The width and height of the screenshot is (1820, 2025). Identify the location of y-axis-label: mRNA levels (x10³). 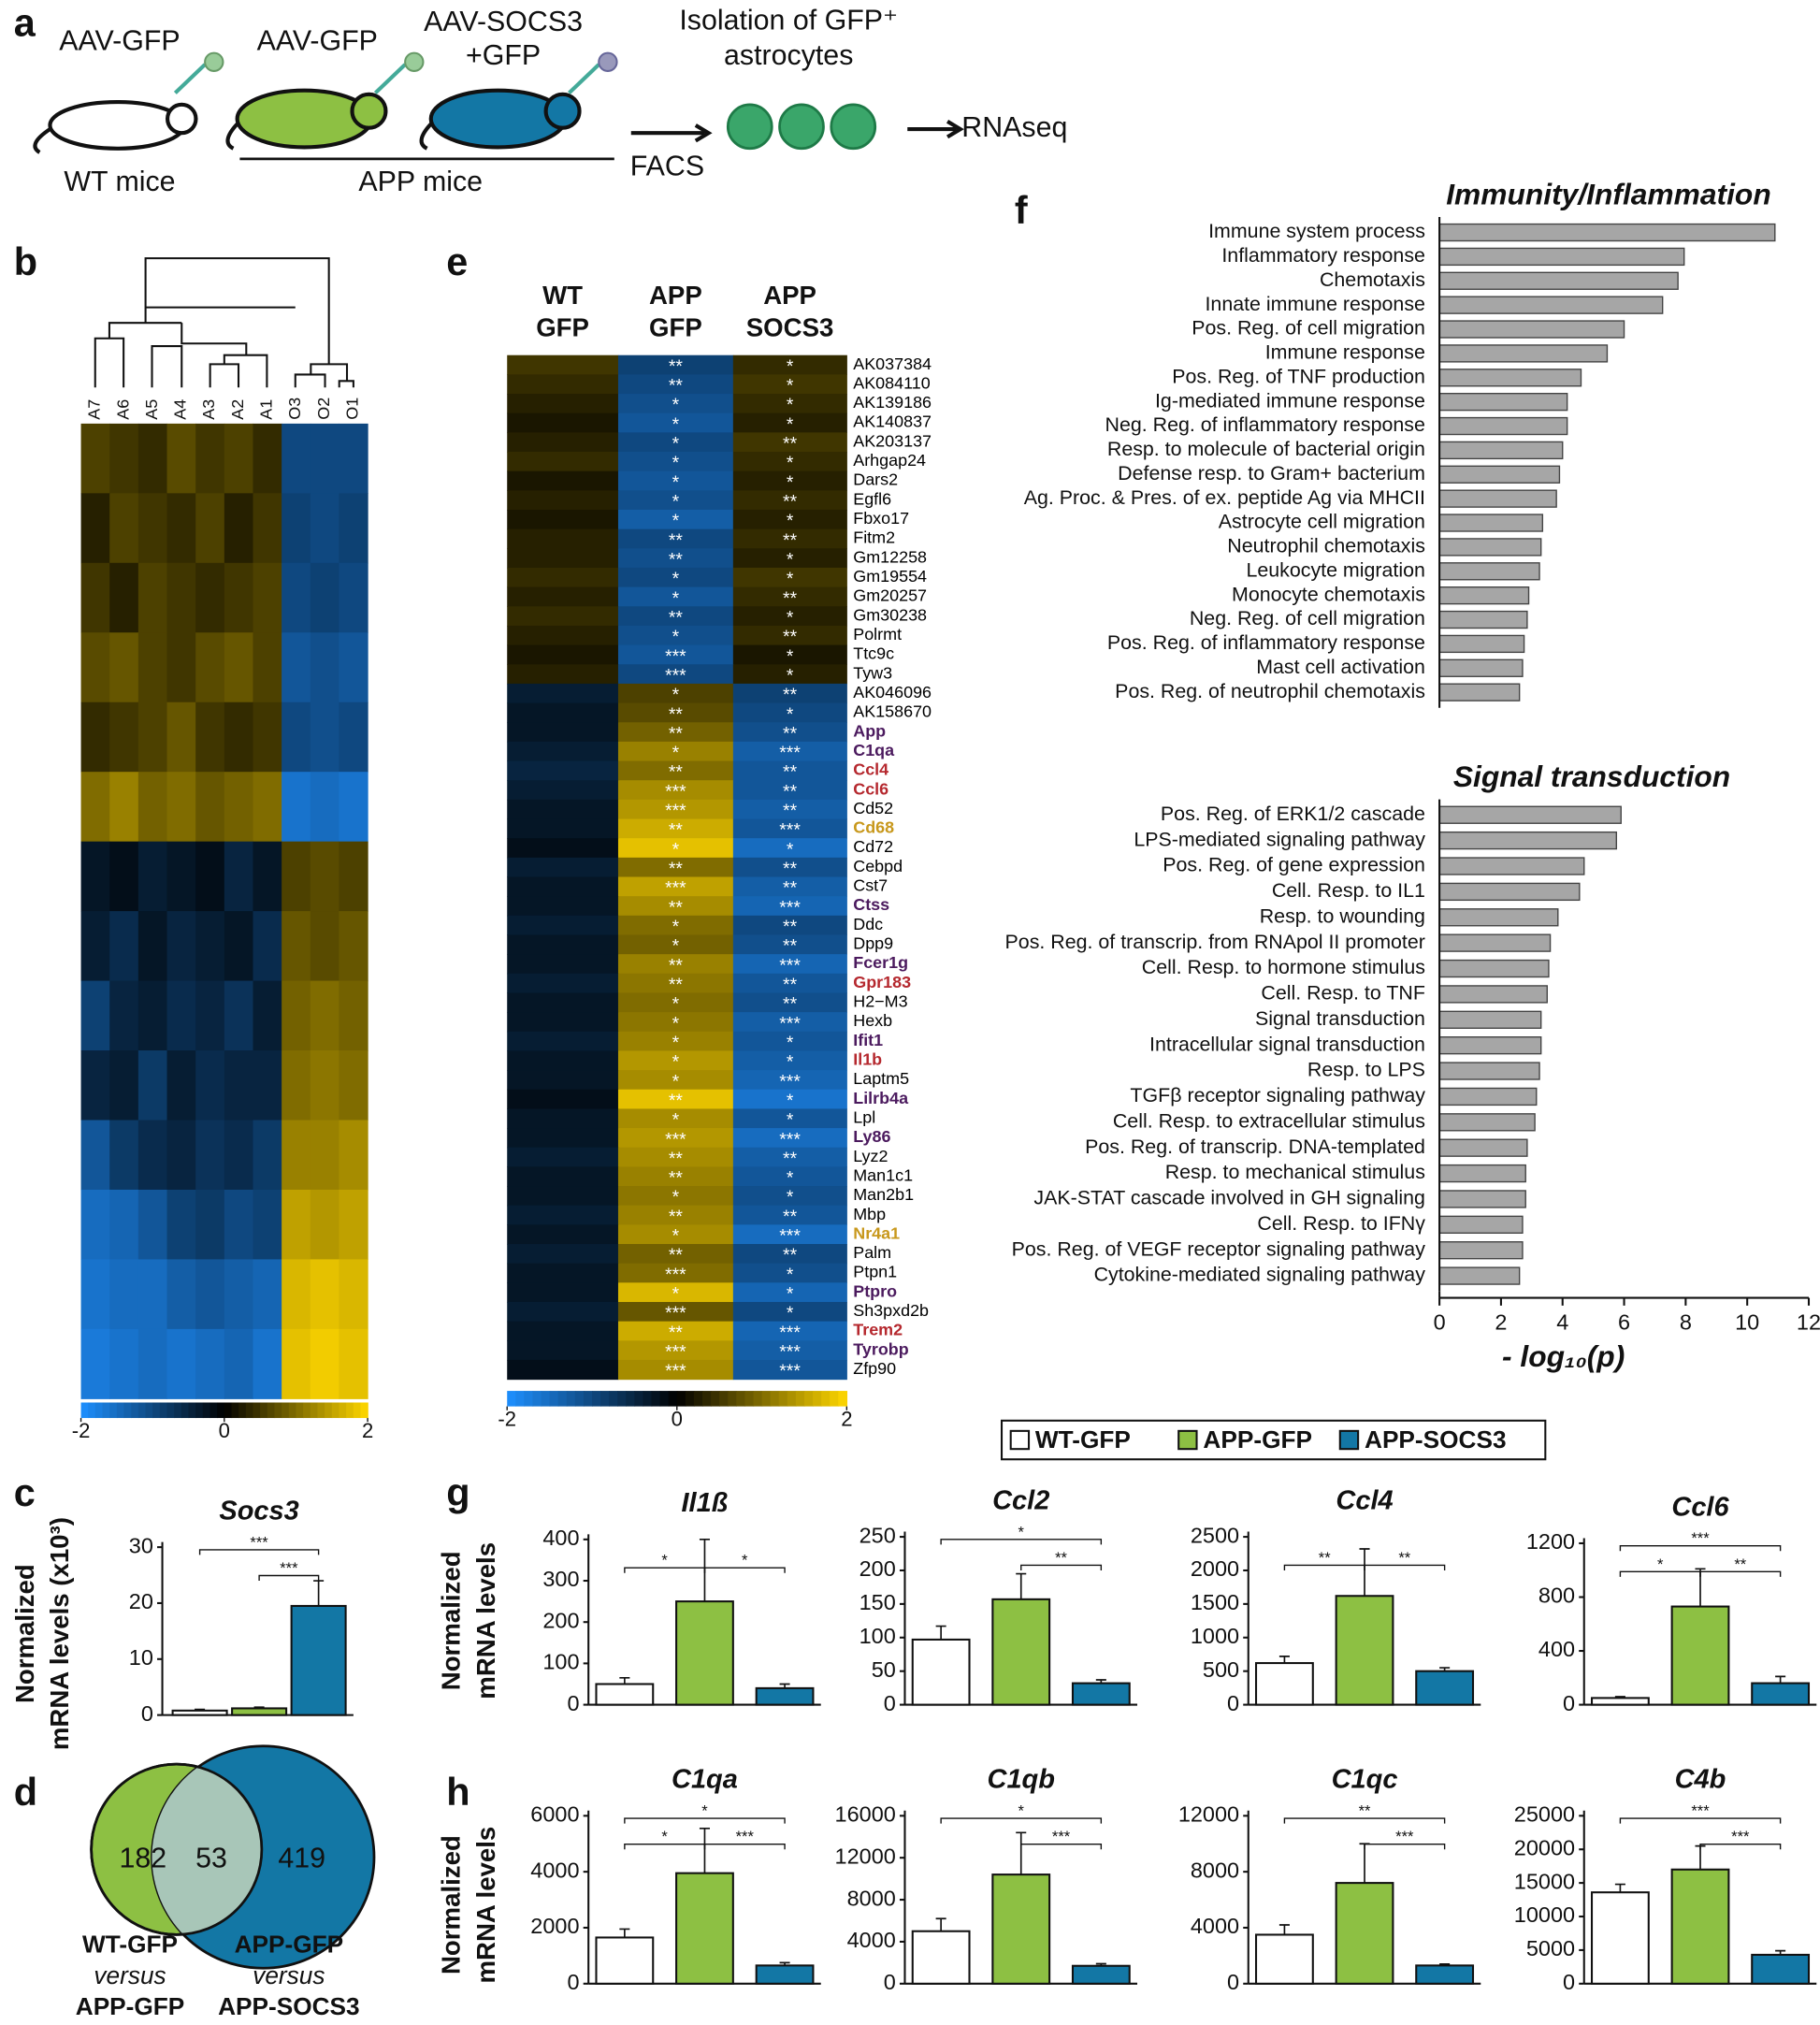
(59, 1633).